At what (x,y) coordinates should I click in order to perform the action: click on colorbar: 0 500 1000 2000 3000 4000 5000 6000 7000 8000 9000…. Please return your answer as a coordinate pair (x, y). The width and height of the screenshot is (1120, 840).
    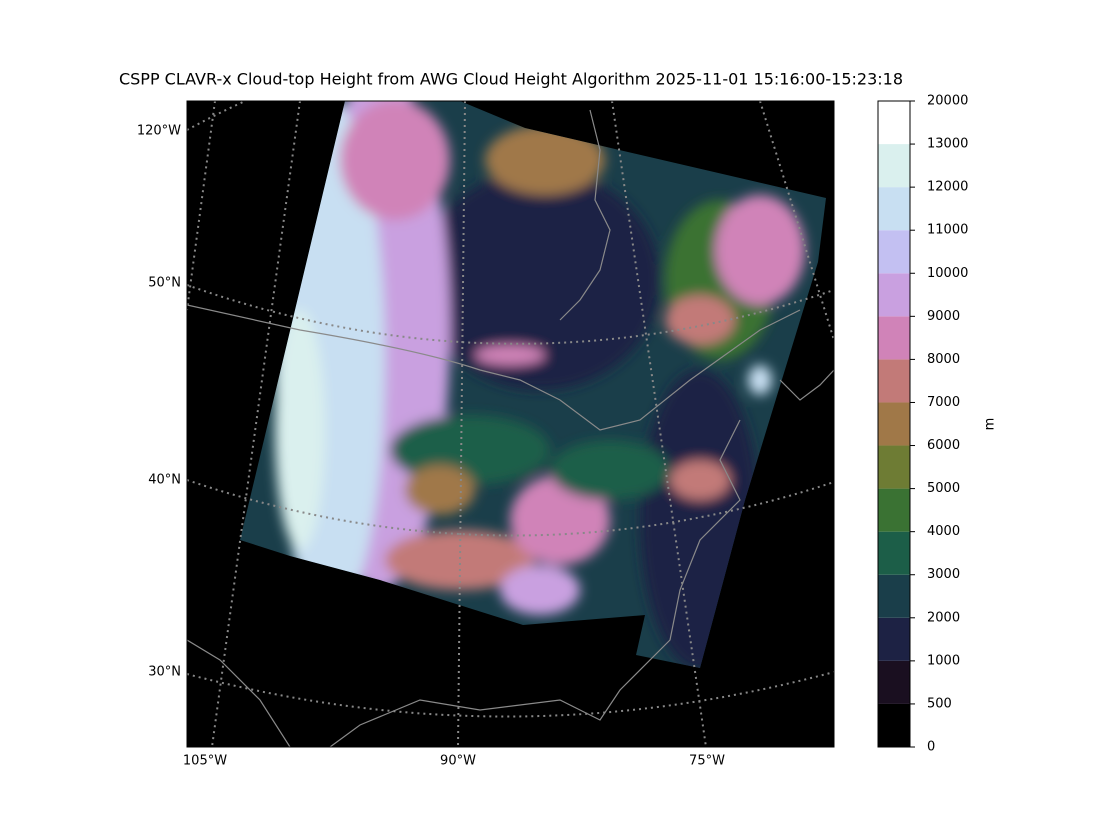
    Looking at the image, I should click on (922, 424).